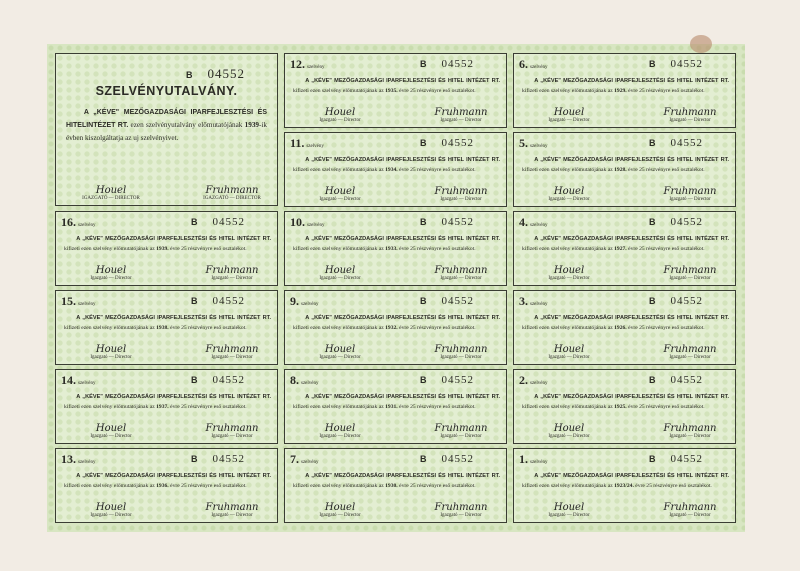  What do you see at coordinates (391, 249) in the screenshot?
I see `coupon-year: 1933.` at bounding box center [391, 249].